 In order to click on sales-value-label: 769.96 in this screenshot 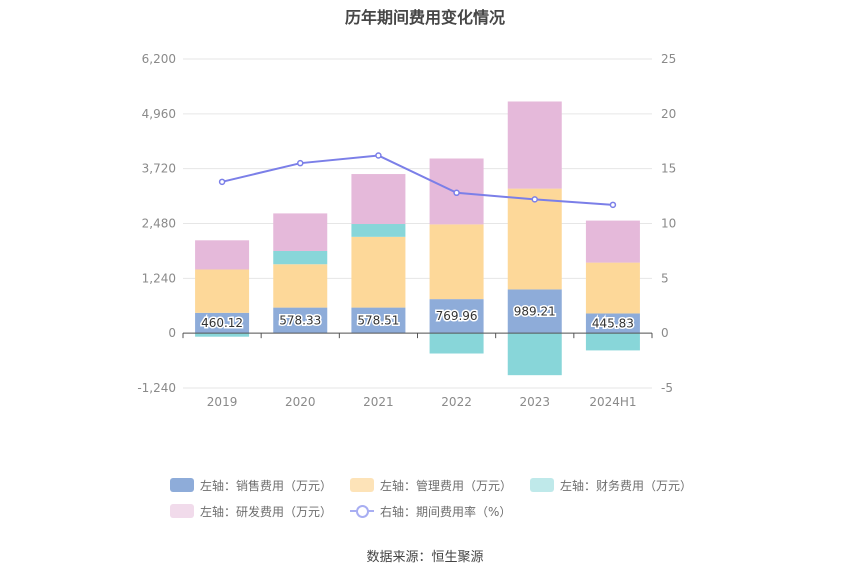, I will do `click(457, 316)`.